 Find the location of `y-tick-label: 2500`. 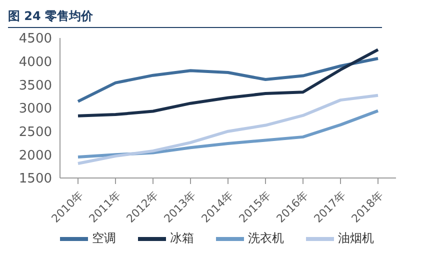

y-tick-label: 2500 is located at coordinates (35, 132).